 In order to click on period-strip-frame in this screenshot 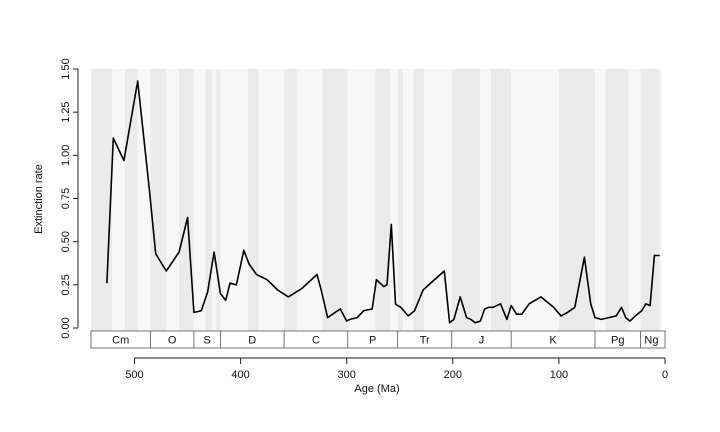, I will do `click(378, 339)`.